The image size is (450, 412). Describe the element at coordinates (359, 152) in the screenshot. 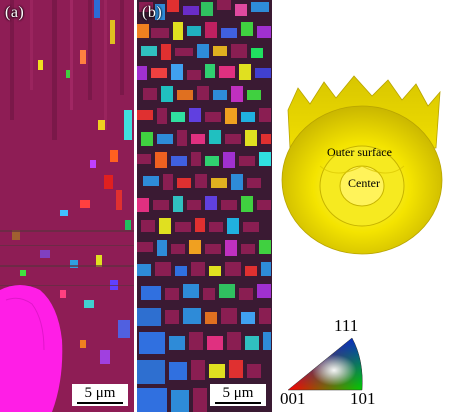

I see `outer-surface-label: Outer surface` at that location.